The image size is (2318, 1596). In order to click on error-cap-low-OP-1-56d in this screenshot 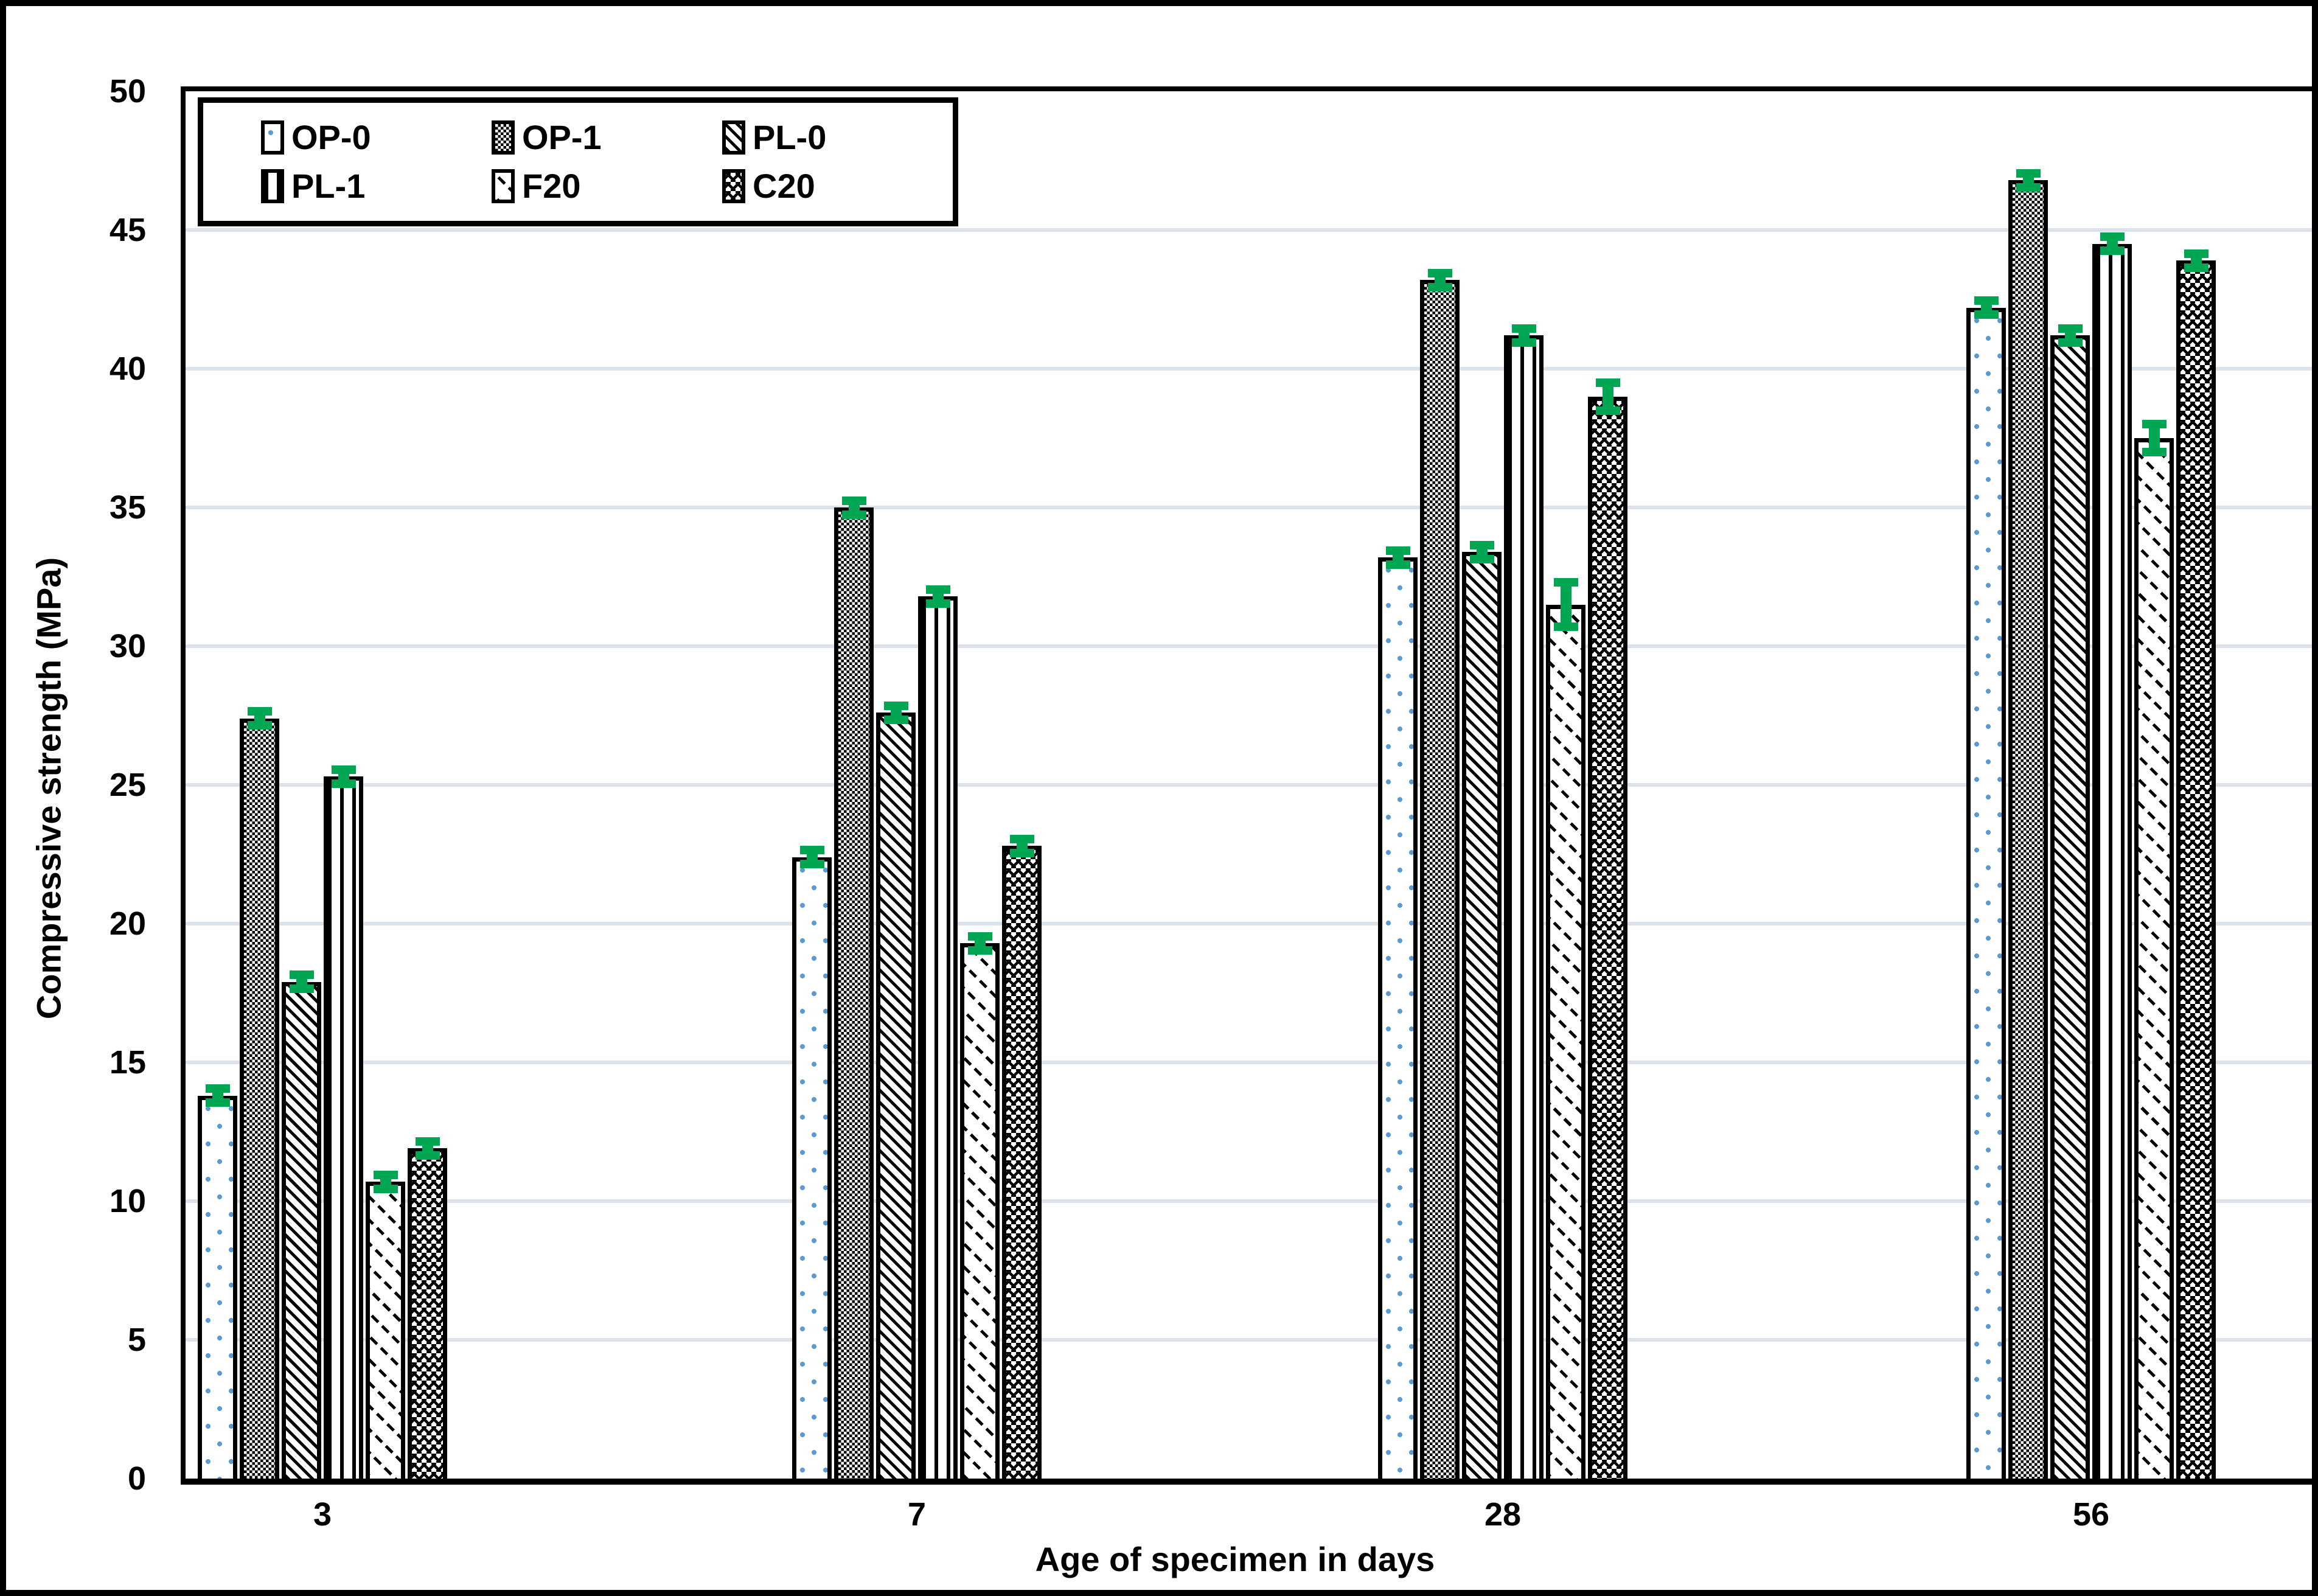, I will do `click(2028, 187)`.